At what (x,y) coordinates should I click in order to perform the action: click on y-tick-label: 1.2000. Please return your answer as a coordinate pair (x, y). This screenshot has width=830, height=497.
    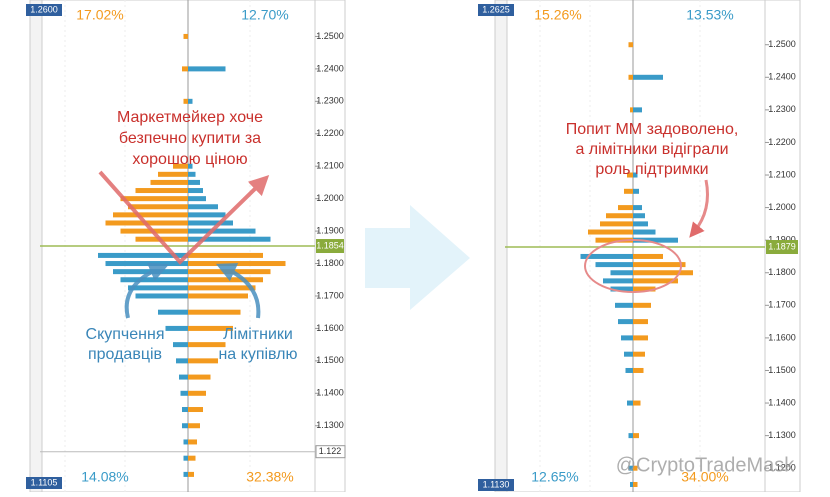
    Looking at the image, I should click on (330, 198).